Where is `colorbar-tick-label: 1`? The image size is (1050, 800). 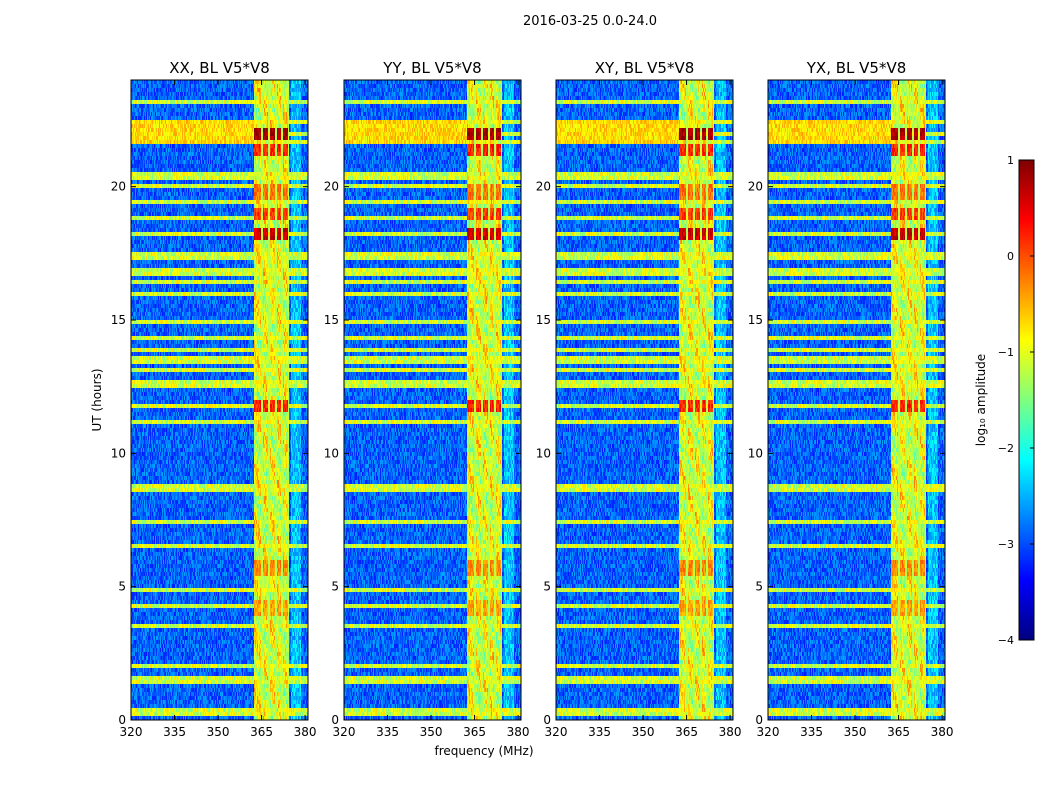 colorbar-tick-label: 1 is located at coordinates (1010, 160).